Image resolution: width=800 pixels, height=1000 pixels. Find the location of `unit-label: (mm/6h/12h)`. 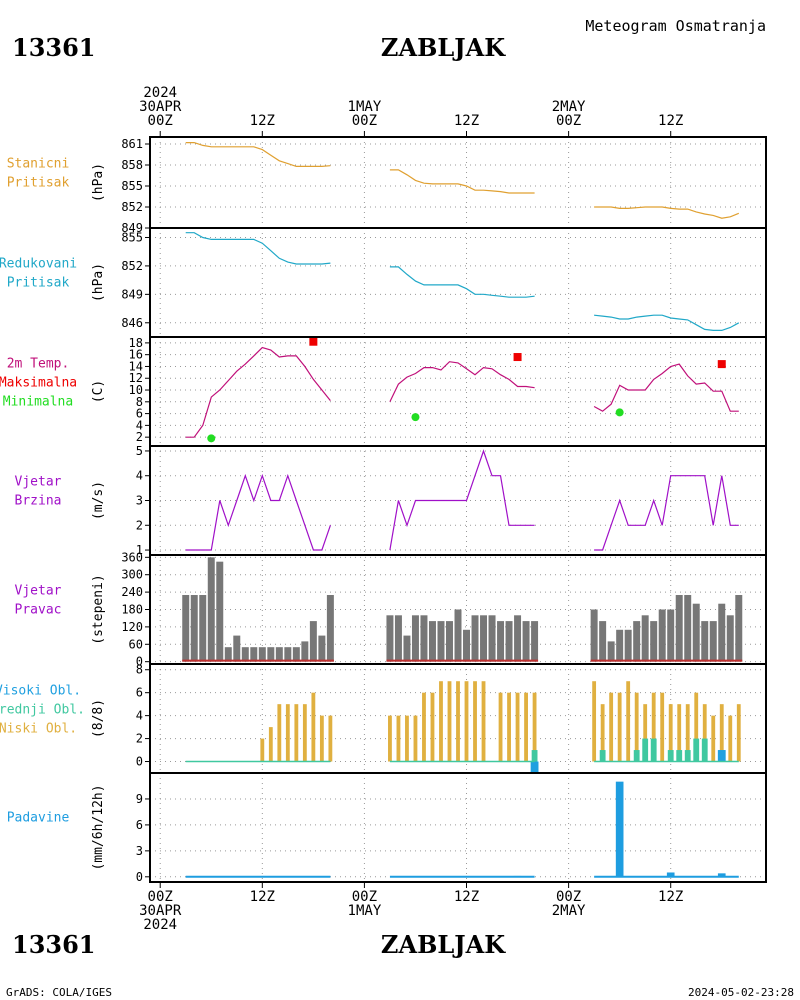

unit-label: (mm/6h/12h) is located at coordinates (98, 827).